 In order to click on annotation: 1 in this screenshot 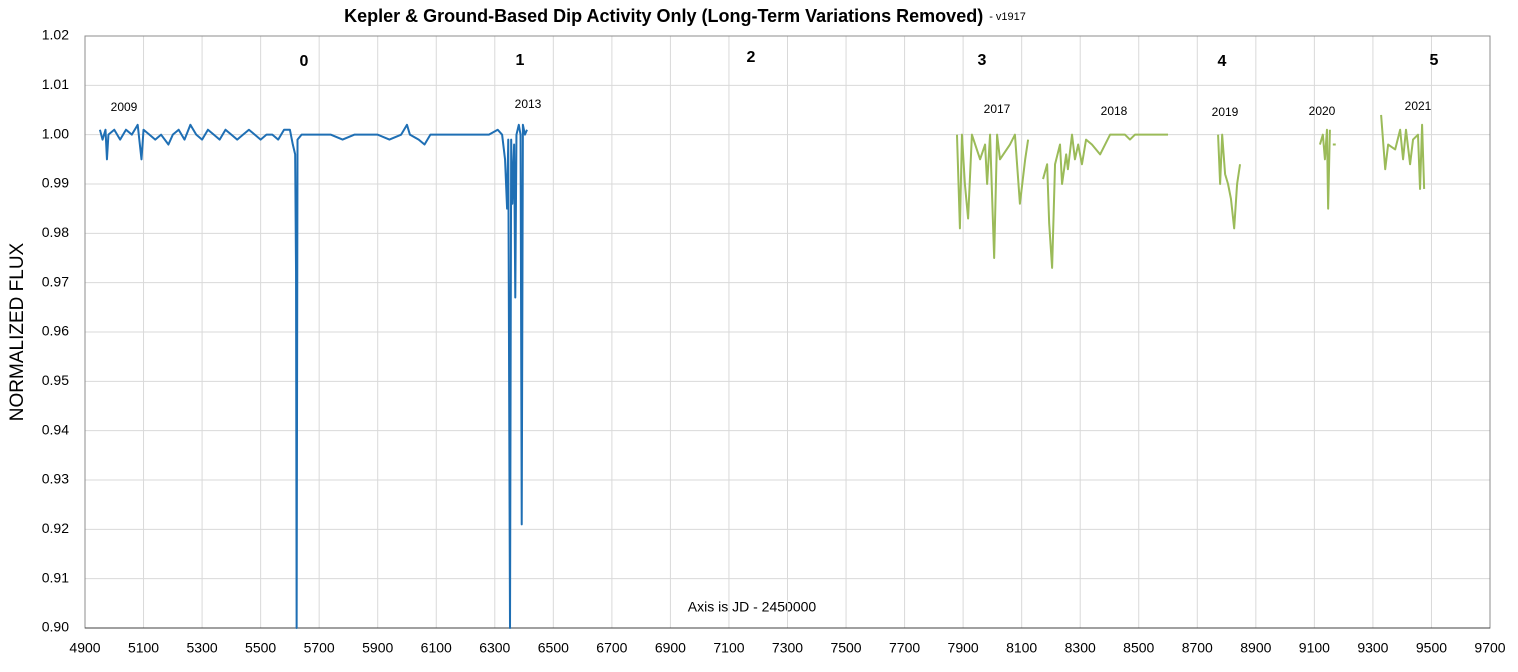, I will do `click(520, 60)`.